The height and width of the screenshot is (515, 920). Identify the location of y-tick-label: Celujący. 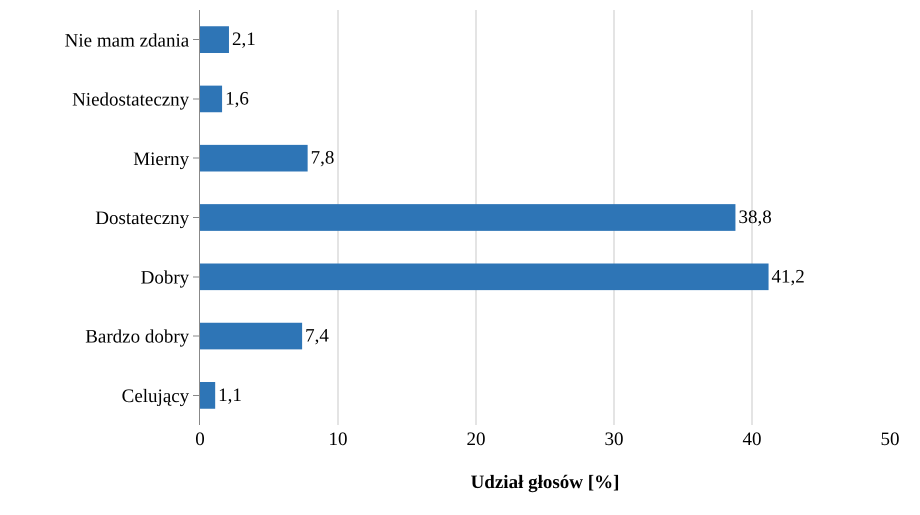
(156, 397).